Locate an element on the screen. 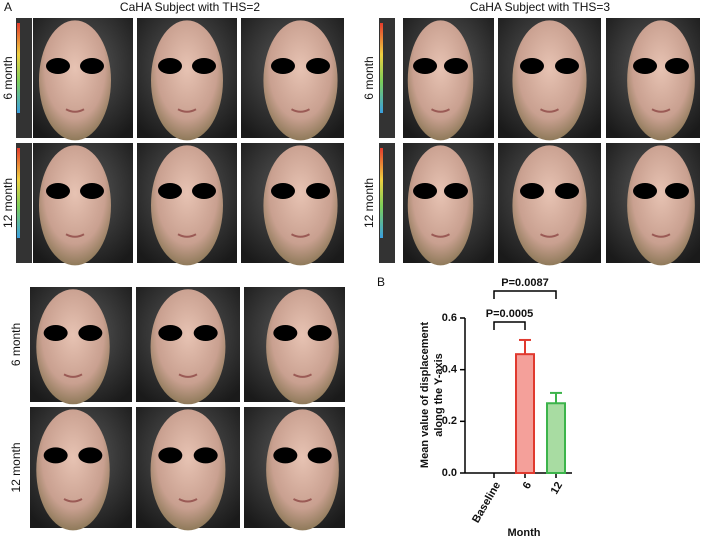 This screenshot has width=709, height=541. y-tick-label: 0.0 is located at coordinates (449, 473).